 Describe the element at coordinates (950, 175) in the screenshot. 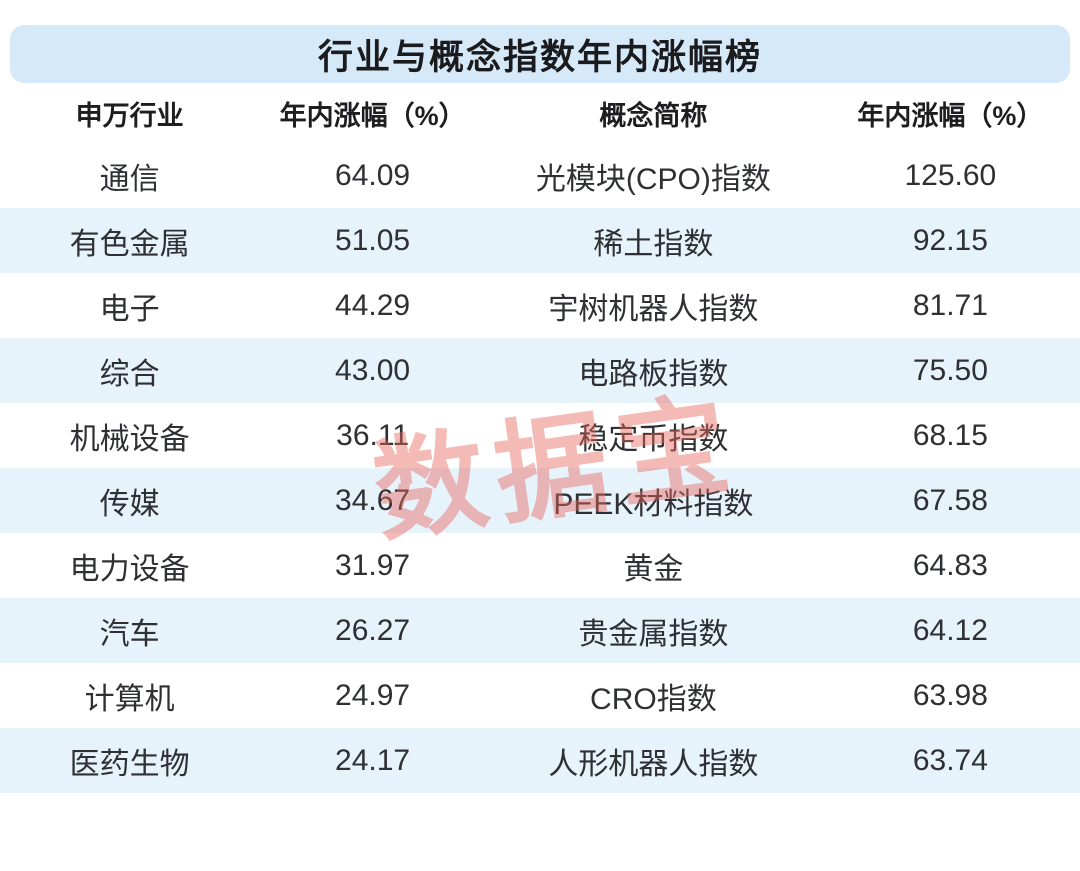

I see `concept-gain: 125.60` at that location.